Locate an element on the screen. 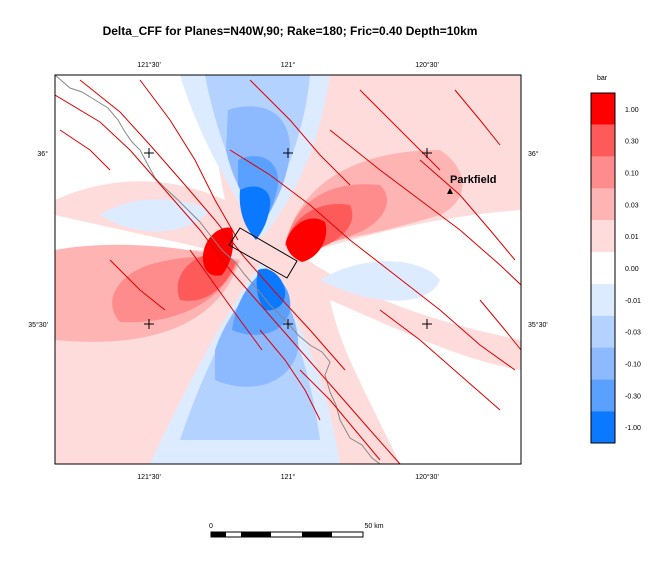 The height and width of the screenshot is (562, 666). colorbar-label: -0.30 is located at coordinates (633, 396).